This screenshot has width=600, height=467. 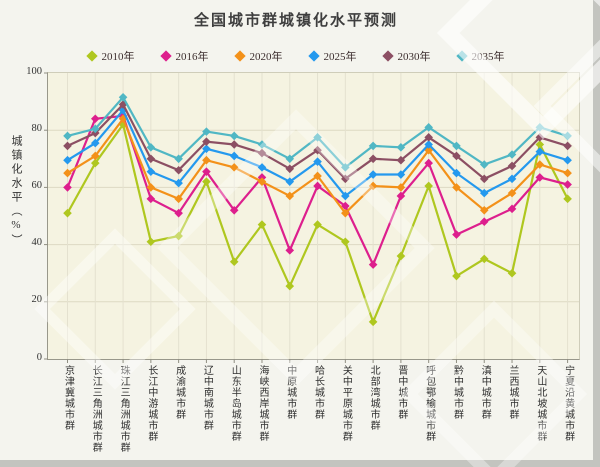 What do you see at coordinates (540, 403) in the screenshot?
I see `x-category-label: 天山北坡城市群` at bounding box center [540, 403].